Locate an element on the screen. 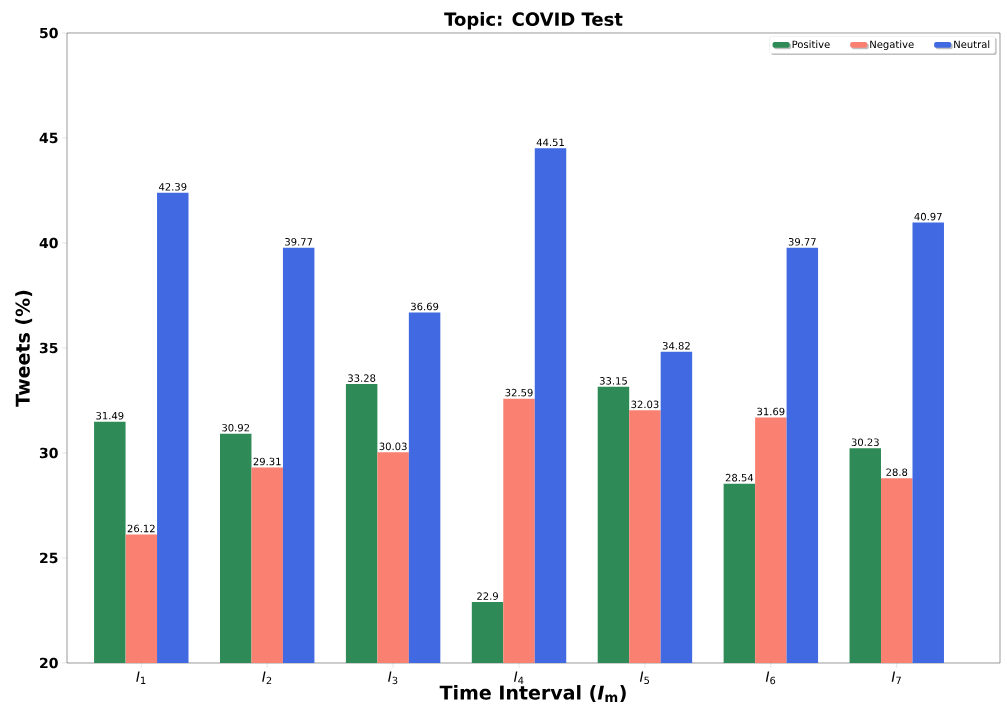 This screenshot has height=709, width=1007. data-label: 30.23 is located at coordinates (865, 442).